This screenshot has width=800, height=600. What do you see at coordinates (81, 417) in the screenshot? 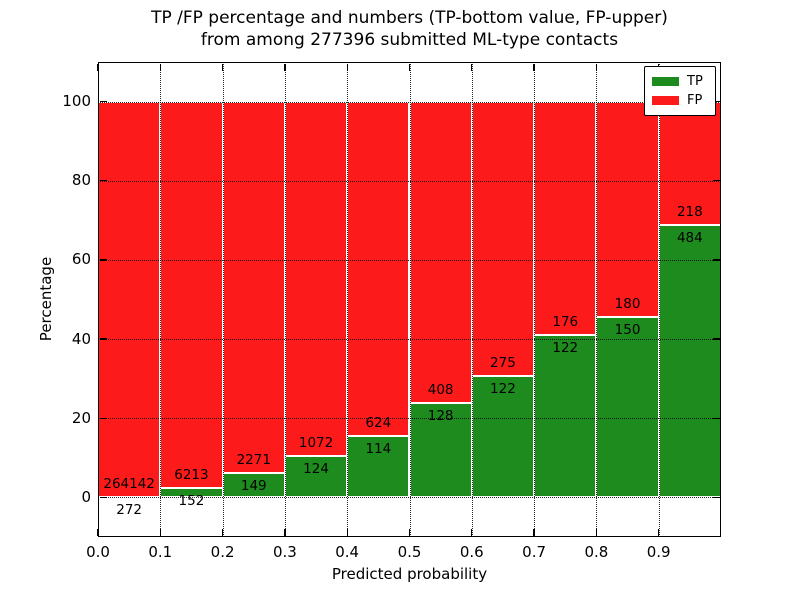
I see `y-tick-label: 20` at bounding box center [81, 417].